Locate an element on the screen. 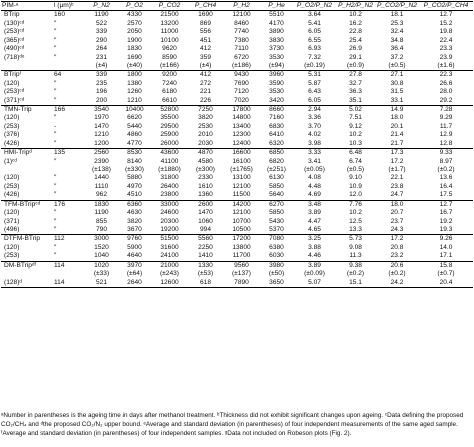 This screenshot has height=447, width=474. table-cell: (±1765) is located at coordinates (241, 170).